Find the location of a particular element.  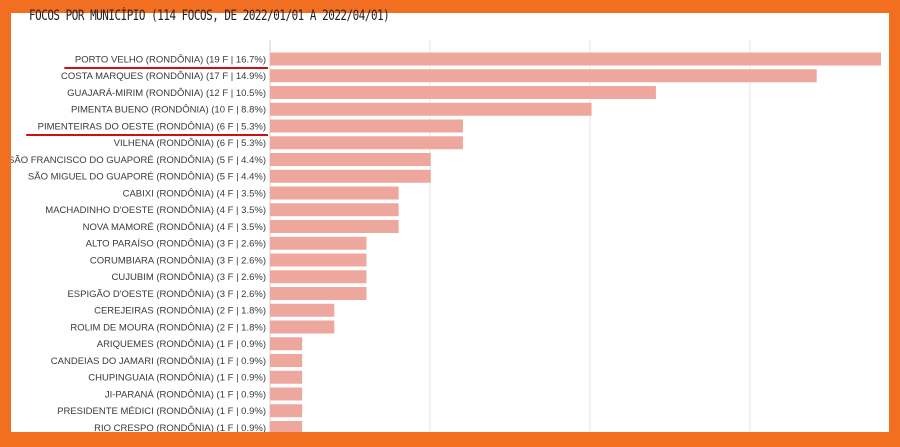

category-label: CORUMBIARA (RONDÔNIA) (3 F | 2.6%) is located at coordinates (178, 260).